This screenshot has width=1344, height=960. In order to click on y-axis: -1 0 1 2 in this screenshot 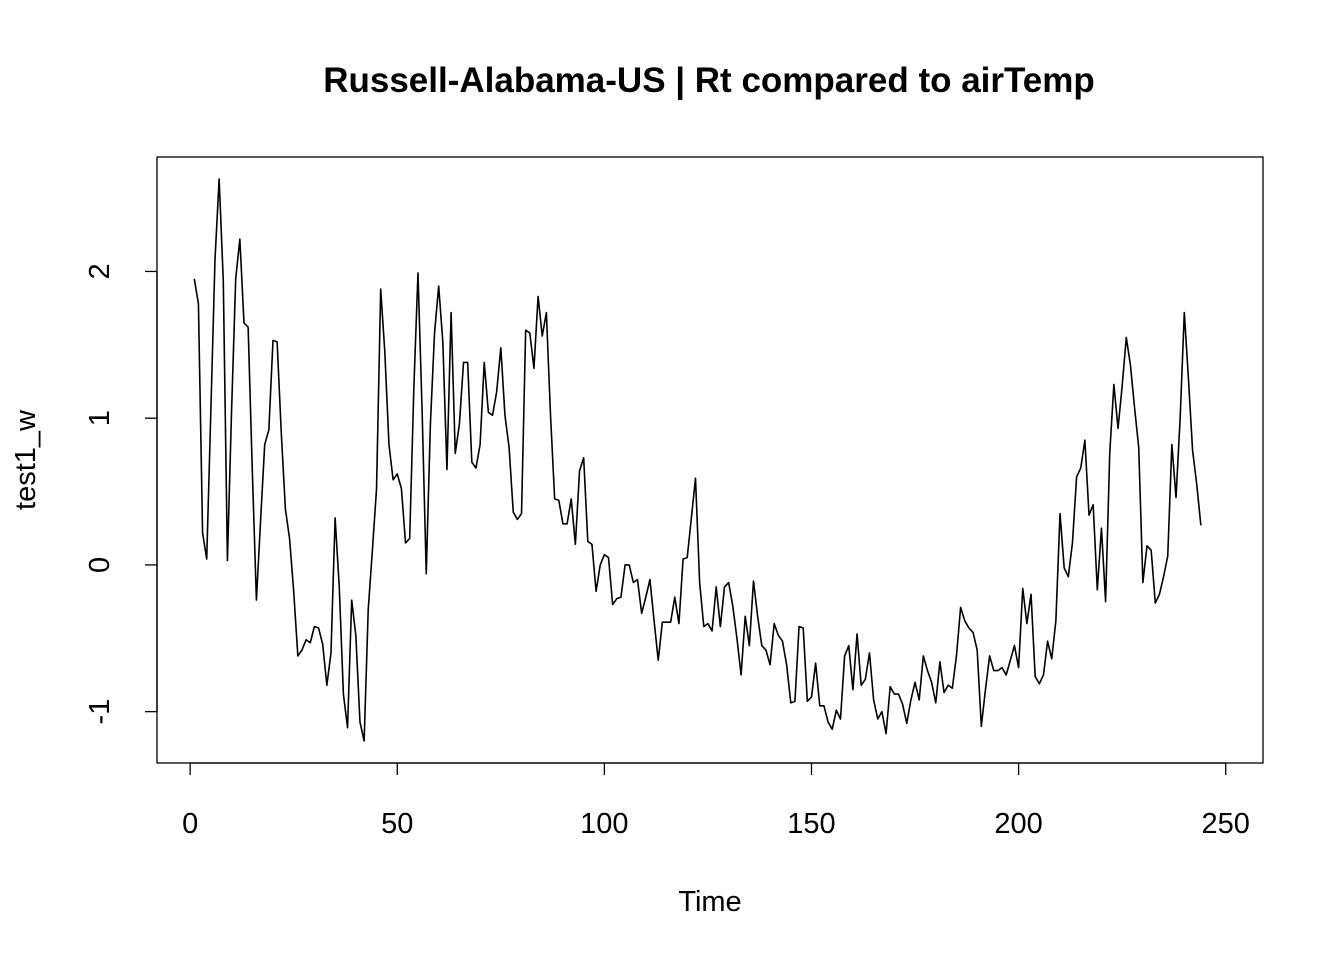, I will do `click(121, 494)`.